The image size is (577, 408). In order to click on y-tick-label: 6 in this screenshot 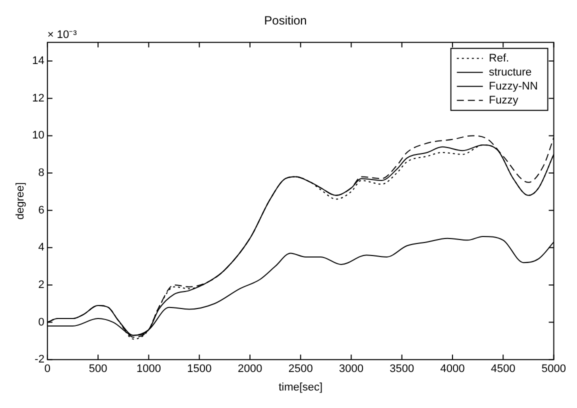, I will do `click(41, 210)`.